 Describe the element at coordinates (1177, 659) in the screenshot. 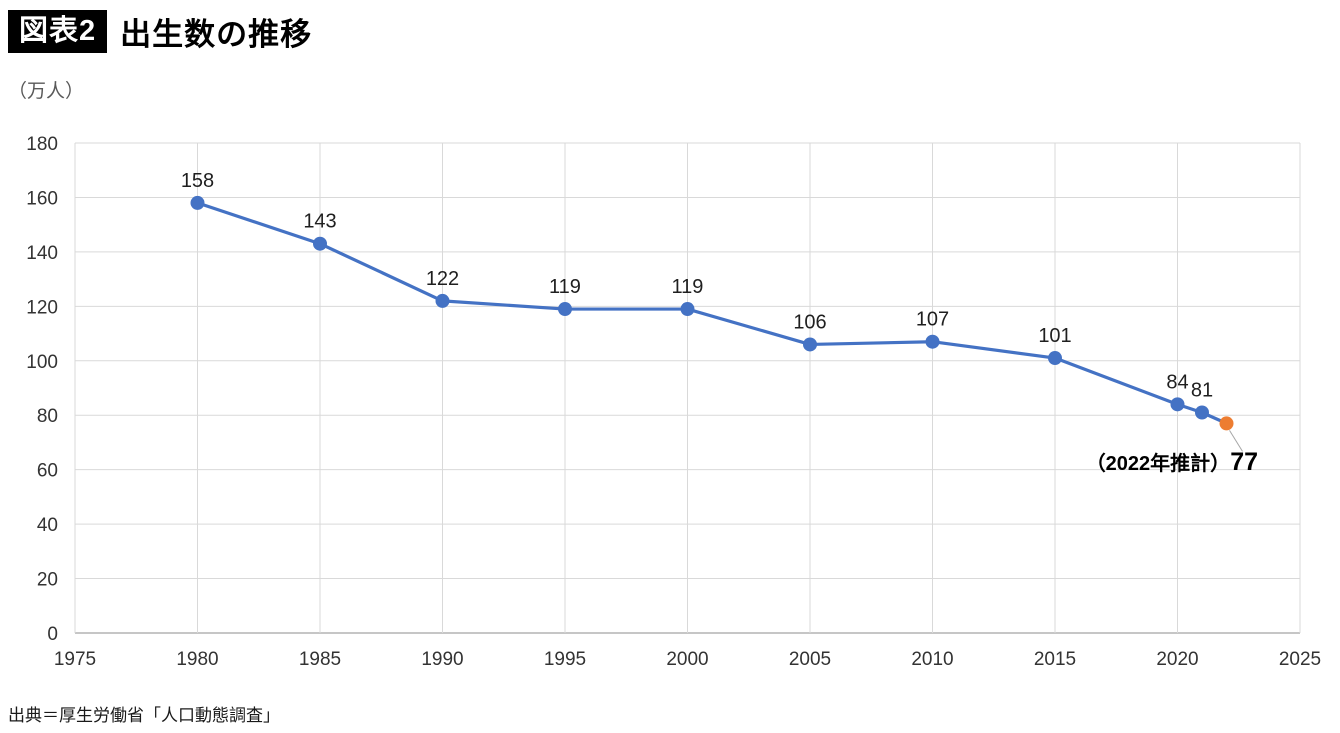

I see `x-tick-label: 2020` at that location.